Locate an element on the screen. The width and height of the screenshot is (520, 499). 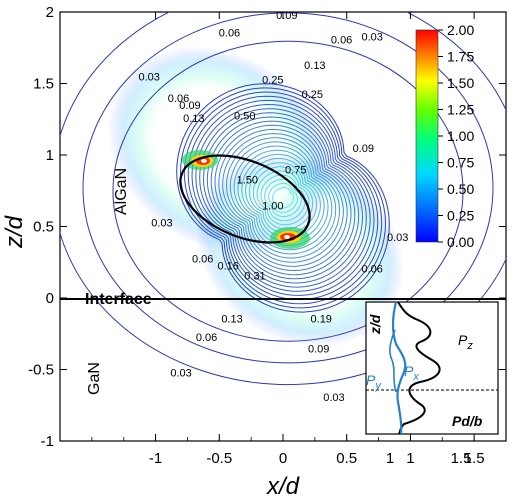
hotspot-upper is located at coordinates (200, 160).